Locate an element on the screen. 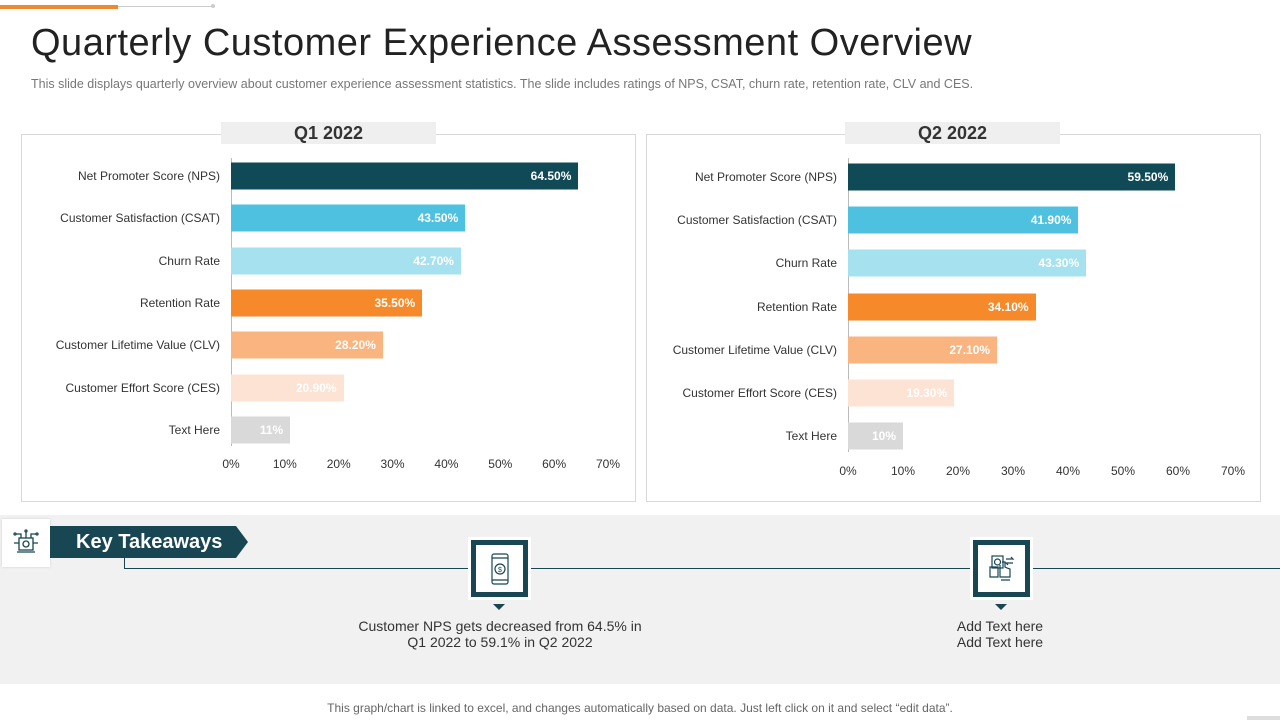 The image size is (1280, 720). accent-dot is located at coordinates (213, 6).